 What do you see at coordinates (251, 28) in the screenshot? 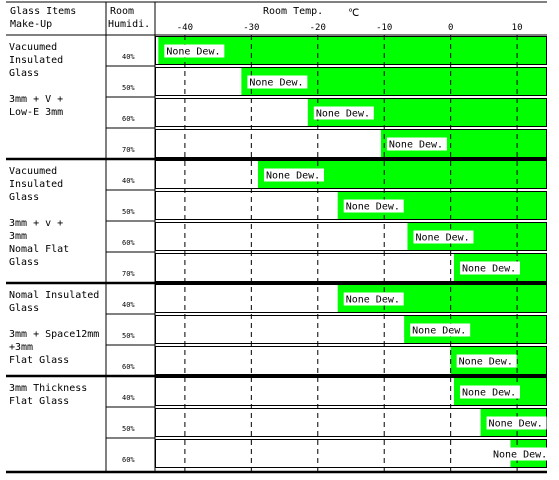
I see `x-tick-label: -30` at bounding box center [251, 28].